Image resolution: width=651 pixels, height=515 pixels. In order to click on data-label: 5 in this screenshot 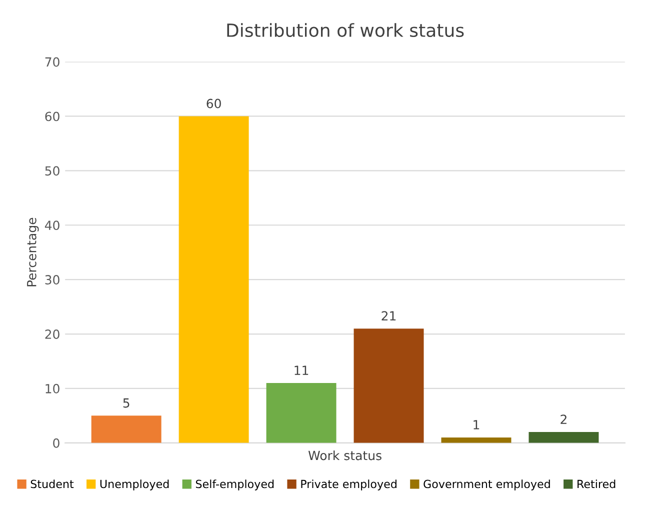, I will do `click(126, 403)`.